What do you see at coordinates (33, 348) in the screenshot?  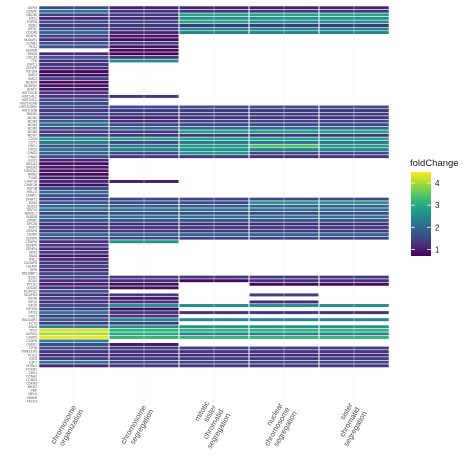 I see `y-tick-label: TIPIN` at bounding box center [33, 348].